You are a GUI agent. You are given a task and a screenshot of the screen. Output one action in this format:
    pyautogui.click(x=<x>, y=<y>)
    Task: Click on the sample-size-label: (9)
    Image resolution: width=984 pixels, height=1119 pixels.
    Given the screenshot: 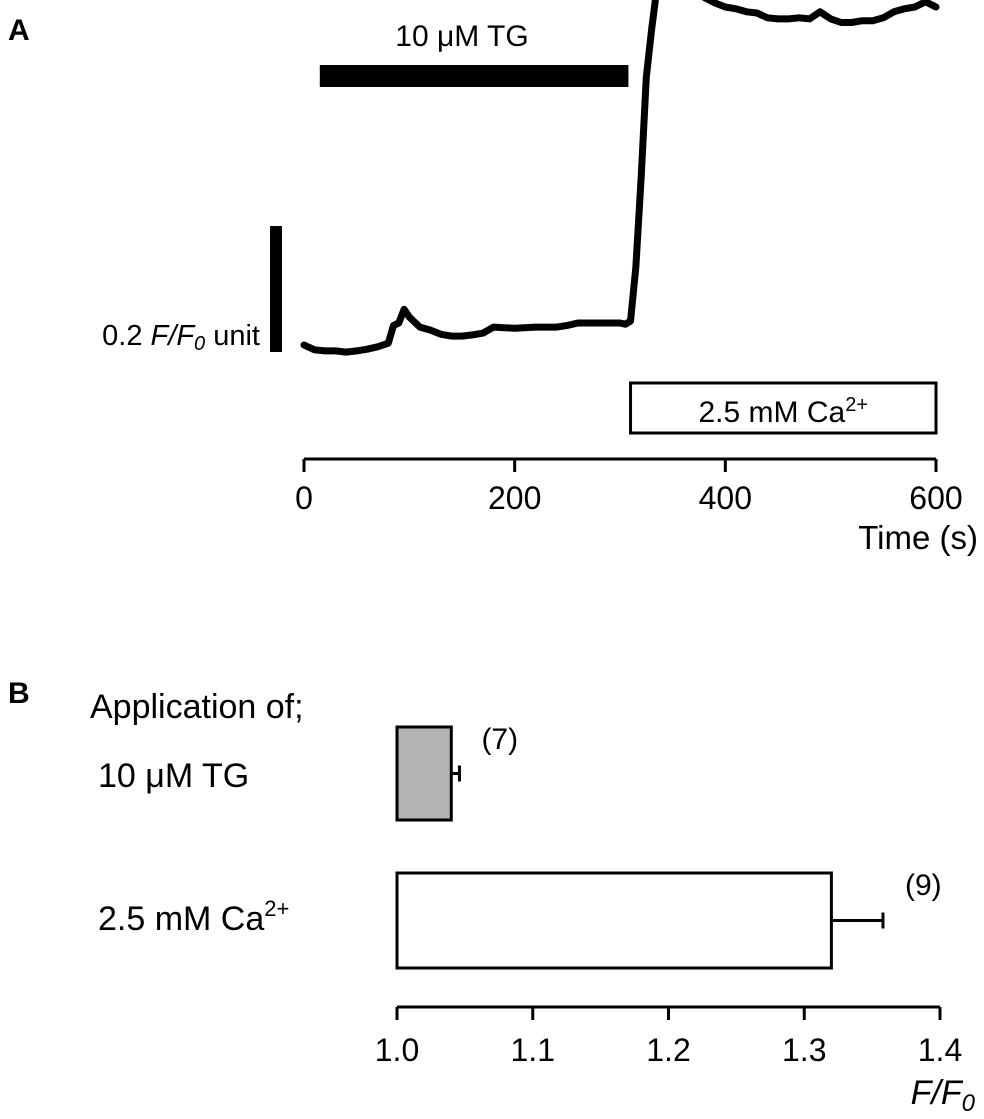 What is the action you would take?
    pyautogui.click(x=923, y=885)
    